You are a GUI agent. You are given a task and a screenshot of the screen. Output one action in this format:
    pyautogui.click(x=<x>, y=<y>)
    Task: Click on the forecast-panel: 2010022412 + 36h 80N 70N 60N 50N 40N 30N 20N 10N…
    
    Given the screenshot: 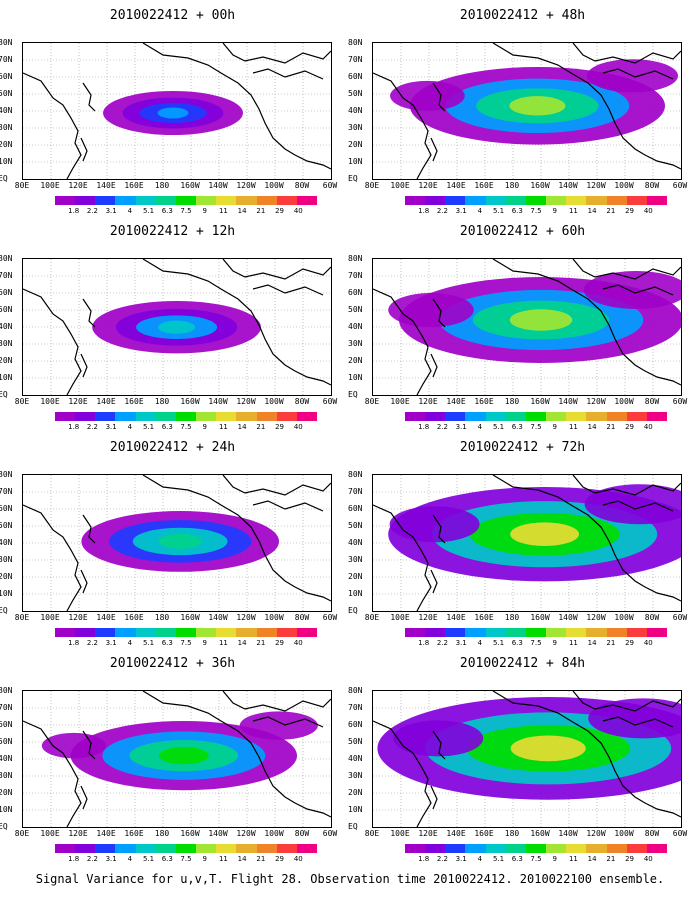 What is the action you would take?
    pyautogui.click(x=172, y=758)
    